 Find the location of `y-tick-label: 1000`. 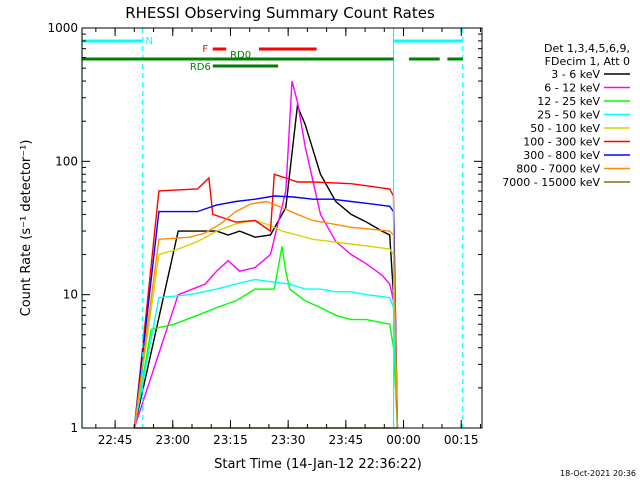

y-tick-label: 1000 is located at coordinates (62, 28).